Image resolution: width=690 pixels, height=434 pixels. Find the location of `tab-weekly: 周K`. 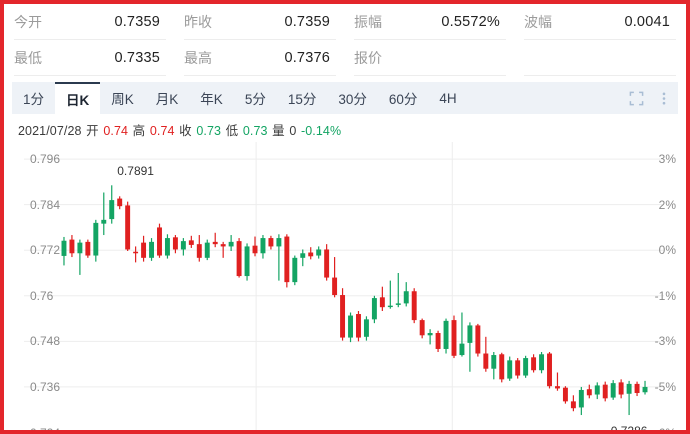

tab-weekly: 周K is located at coordinates (122, 99).